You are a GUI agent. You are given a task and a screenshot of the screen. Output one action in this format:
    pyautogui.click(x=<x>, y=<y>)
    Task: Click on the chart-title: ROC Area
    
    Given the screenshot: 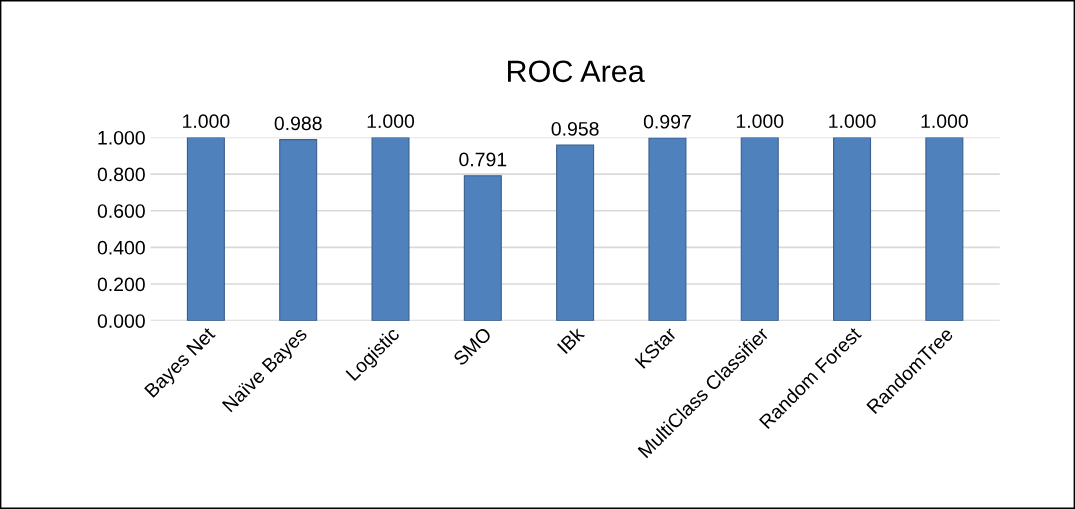 What is the action you would take?
    pyautogui.click(x=576, y=71)
    